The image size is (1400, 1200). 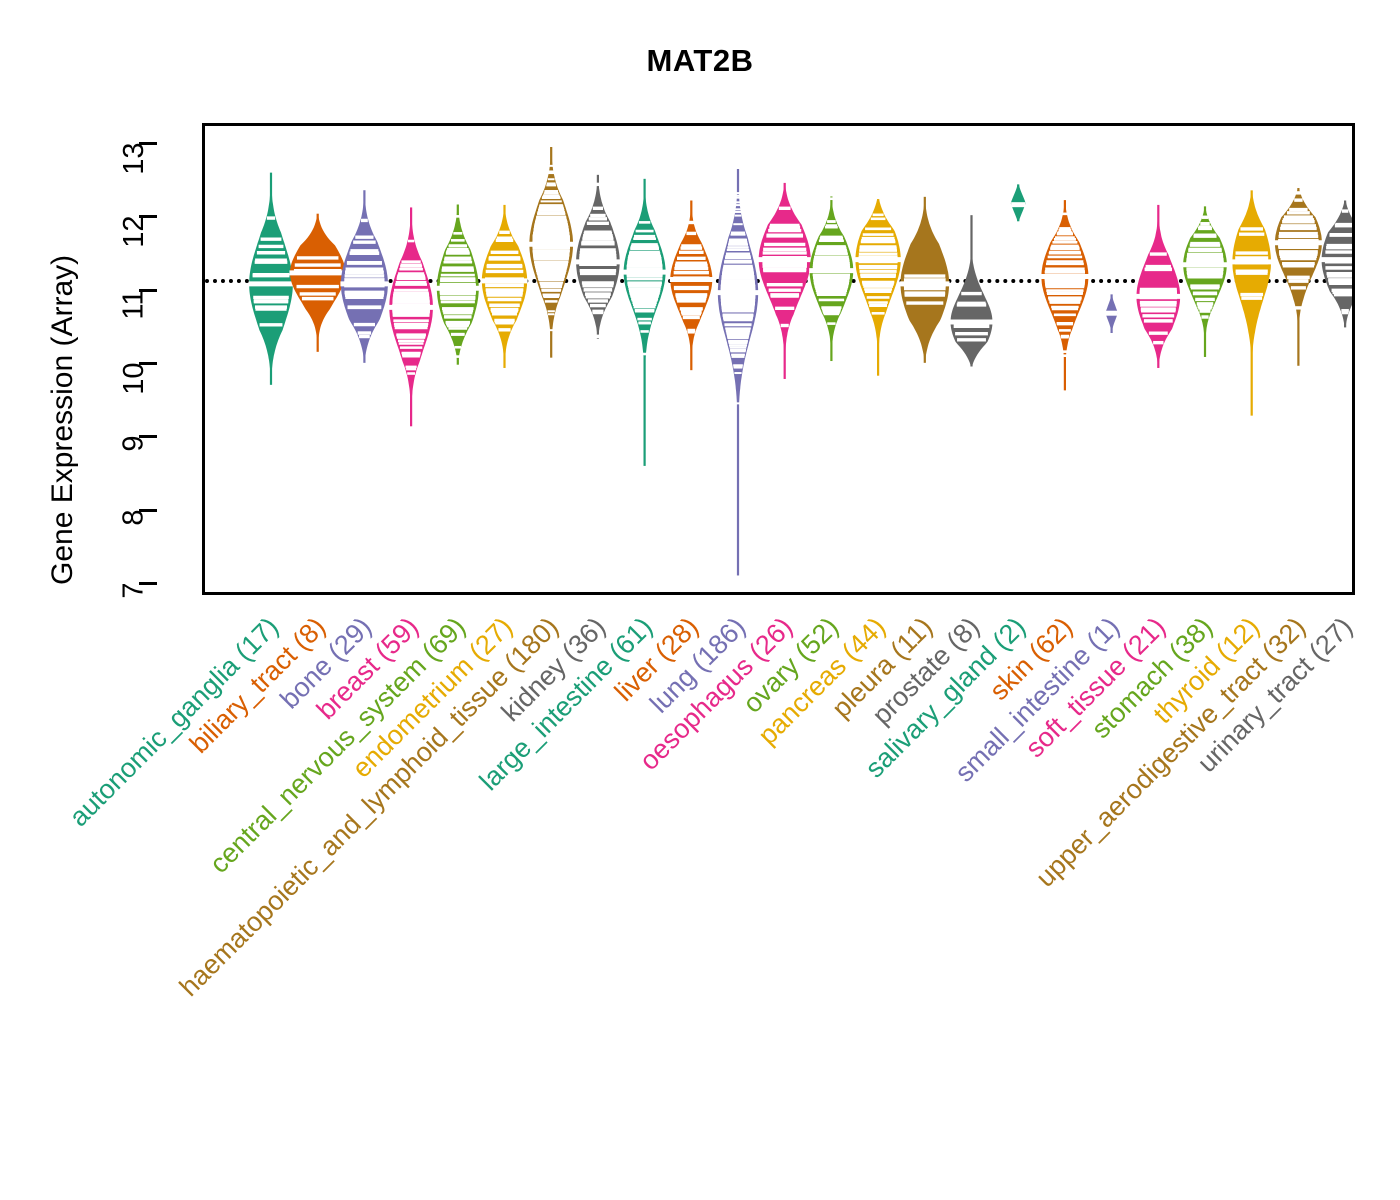 I want to click on x-axis-tick-label: urinary_tract (27), so click(x=1275, y=695).